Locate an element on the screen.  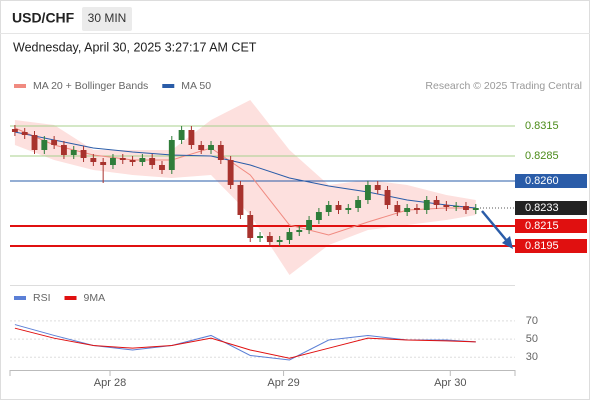
legend-label: 9MA is located at coordinates (95, 298).